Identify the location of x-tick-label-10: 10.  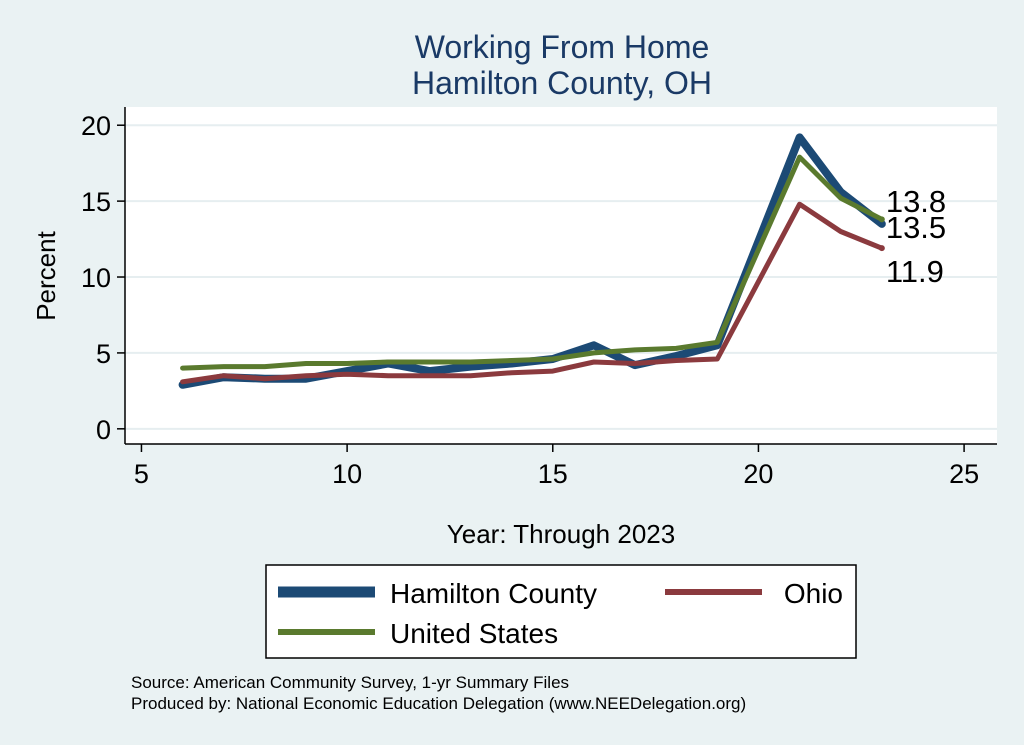
(347, 474).